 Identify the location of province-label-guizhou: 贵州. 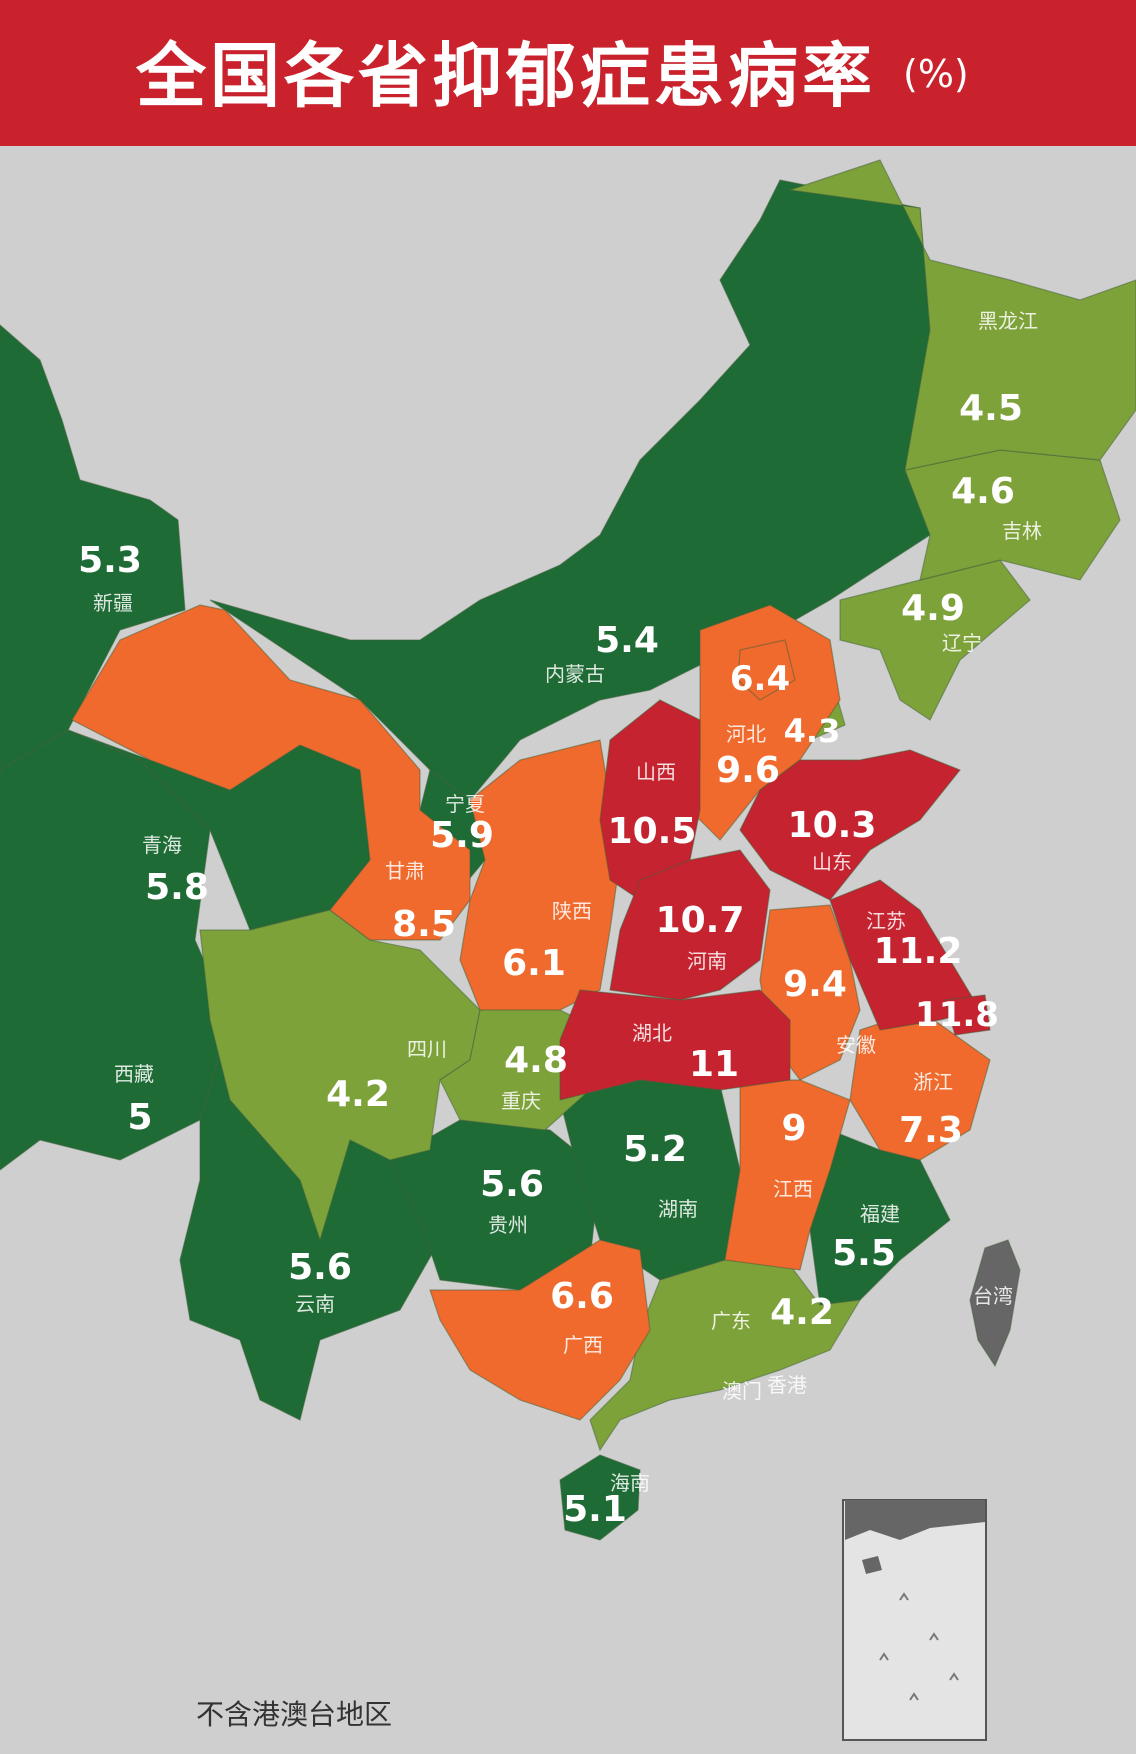
(508, 1225).